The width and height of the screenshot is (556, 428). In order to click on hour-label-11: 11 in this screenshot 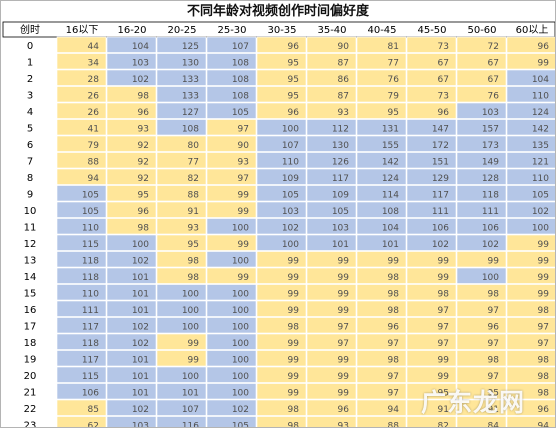, I will do `click(30, 228)`.